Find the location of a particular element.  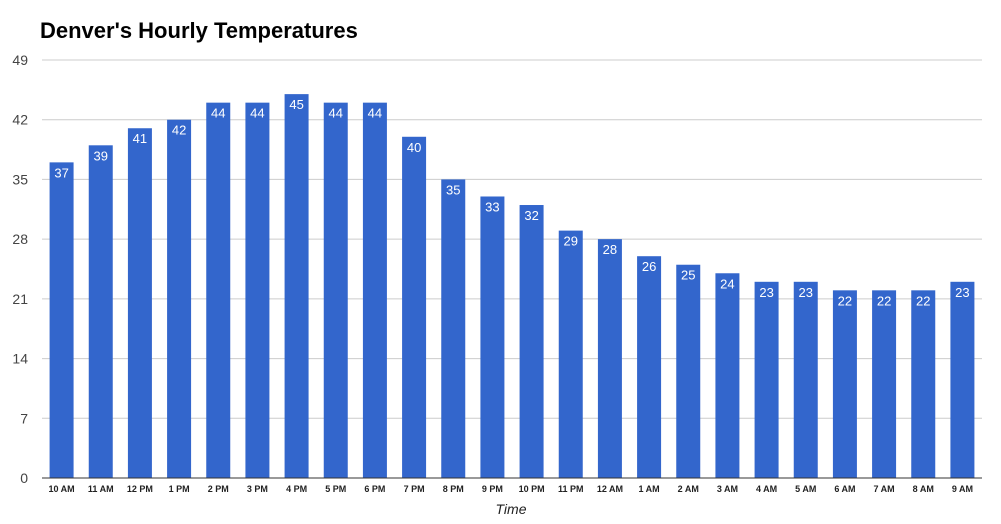

y-tick-label: 14 is located at coordinates (20, 359).